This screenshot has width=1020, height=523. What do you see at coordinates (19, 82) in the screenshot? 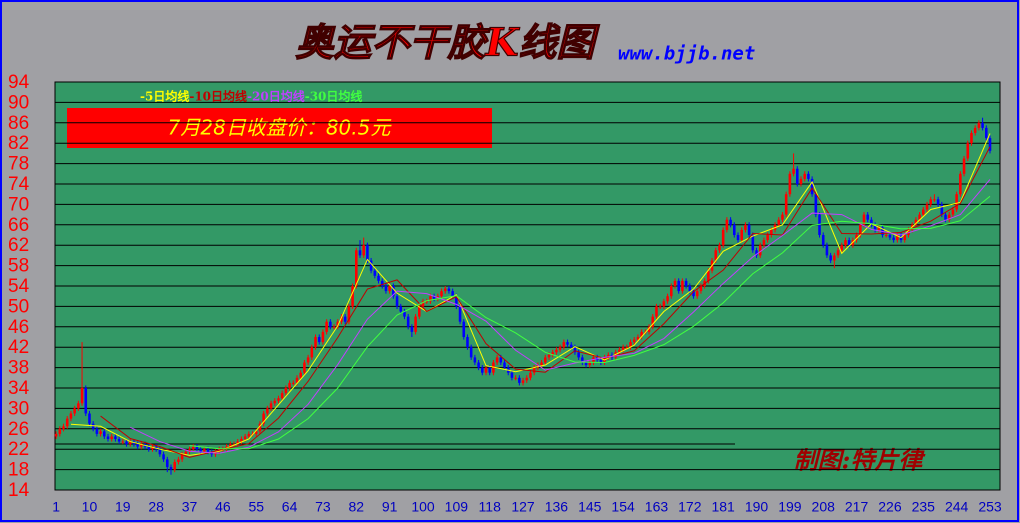
I see `y-tick-label: 94` at bounding box center [19, 82].